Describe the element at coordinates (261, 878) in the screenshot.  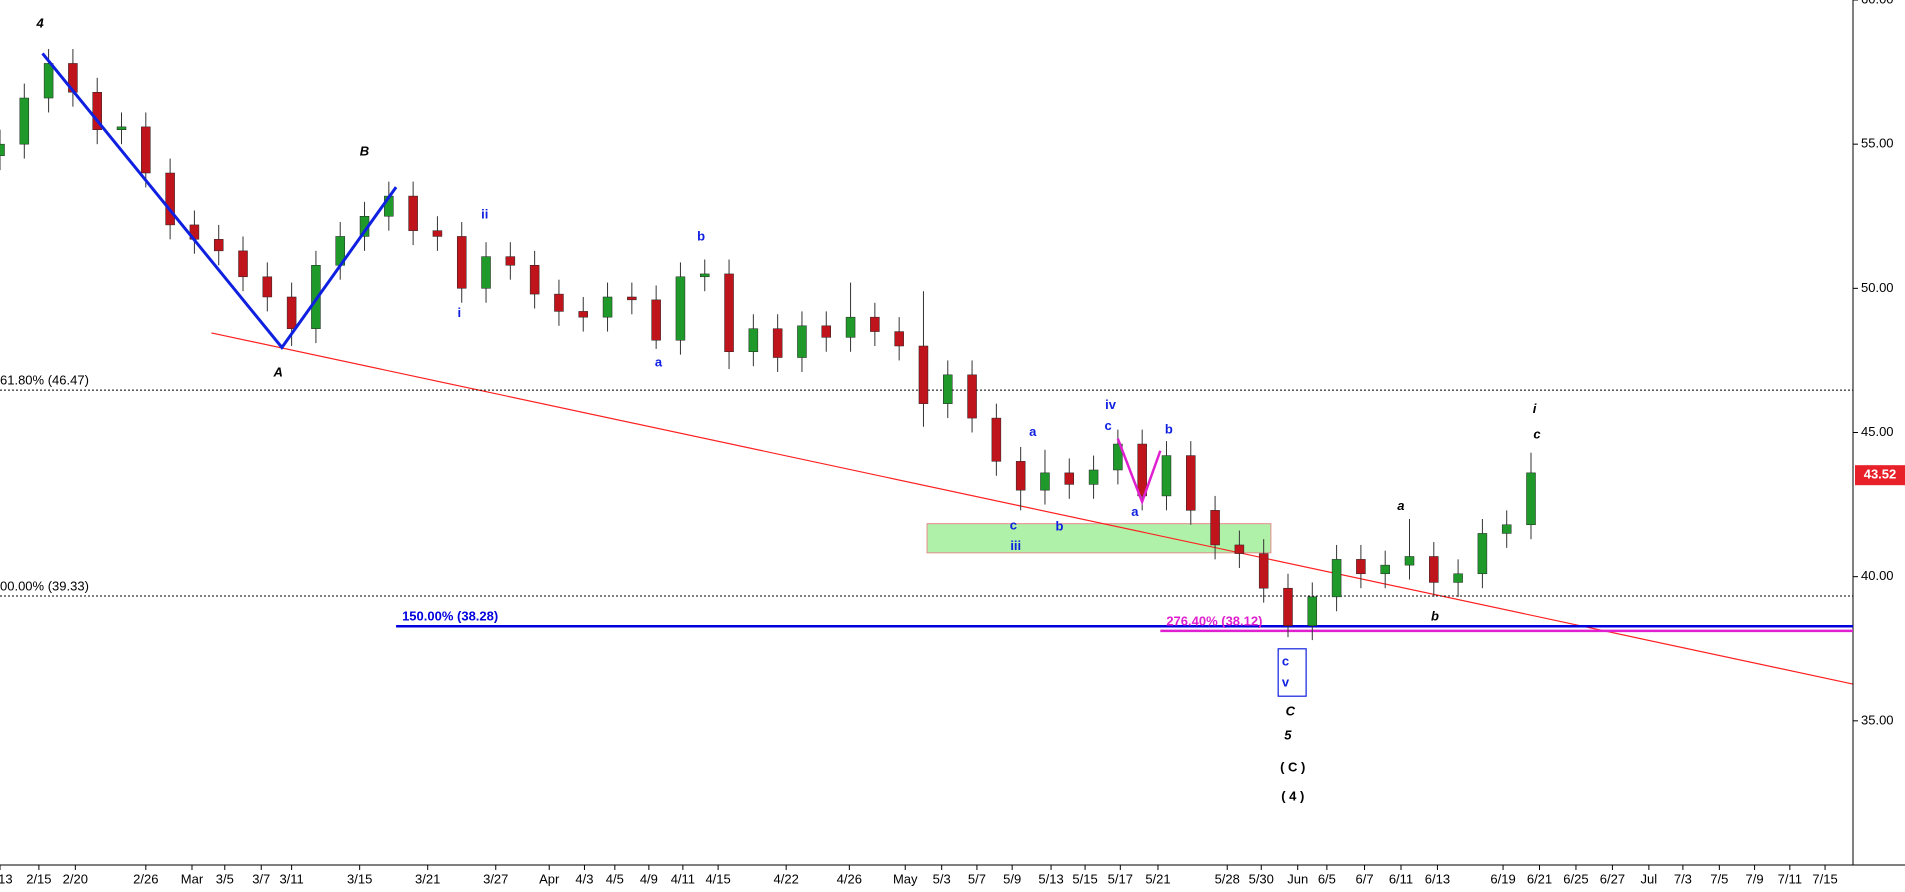
I see `x-tick-label: 3/7` at that location.